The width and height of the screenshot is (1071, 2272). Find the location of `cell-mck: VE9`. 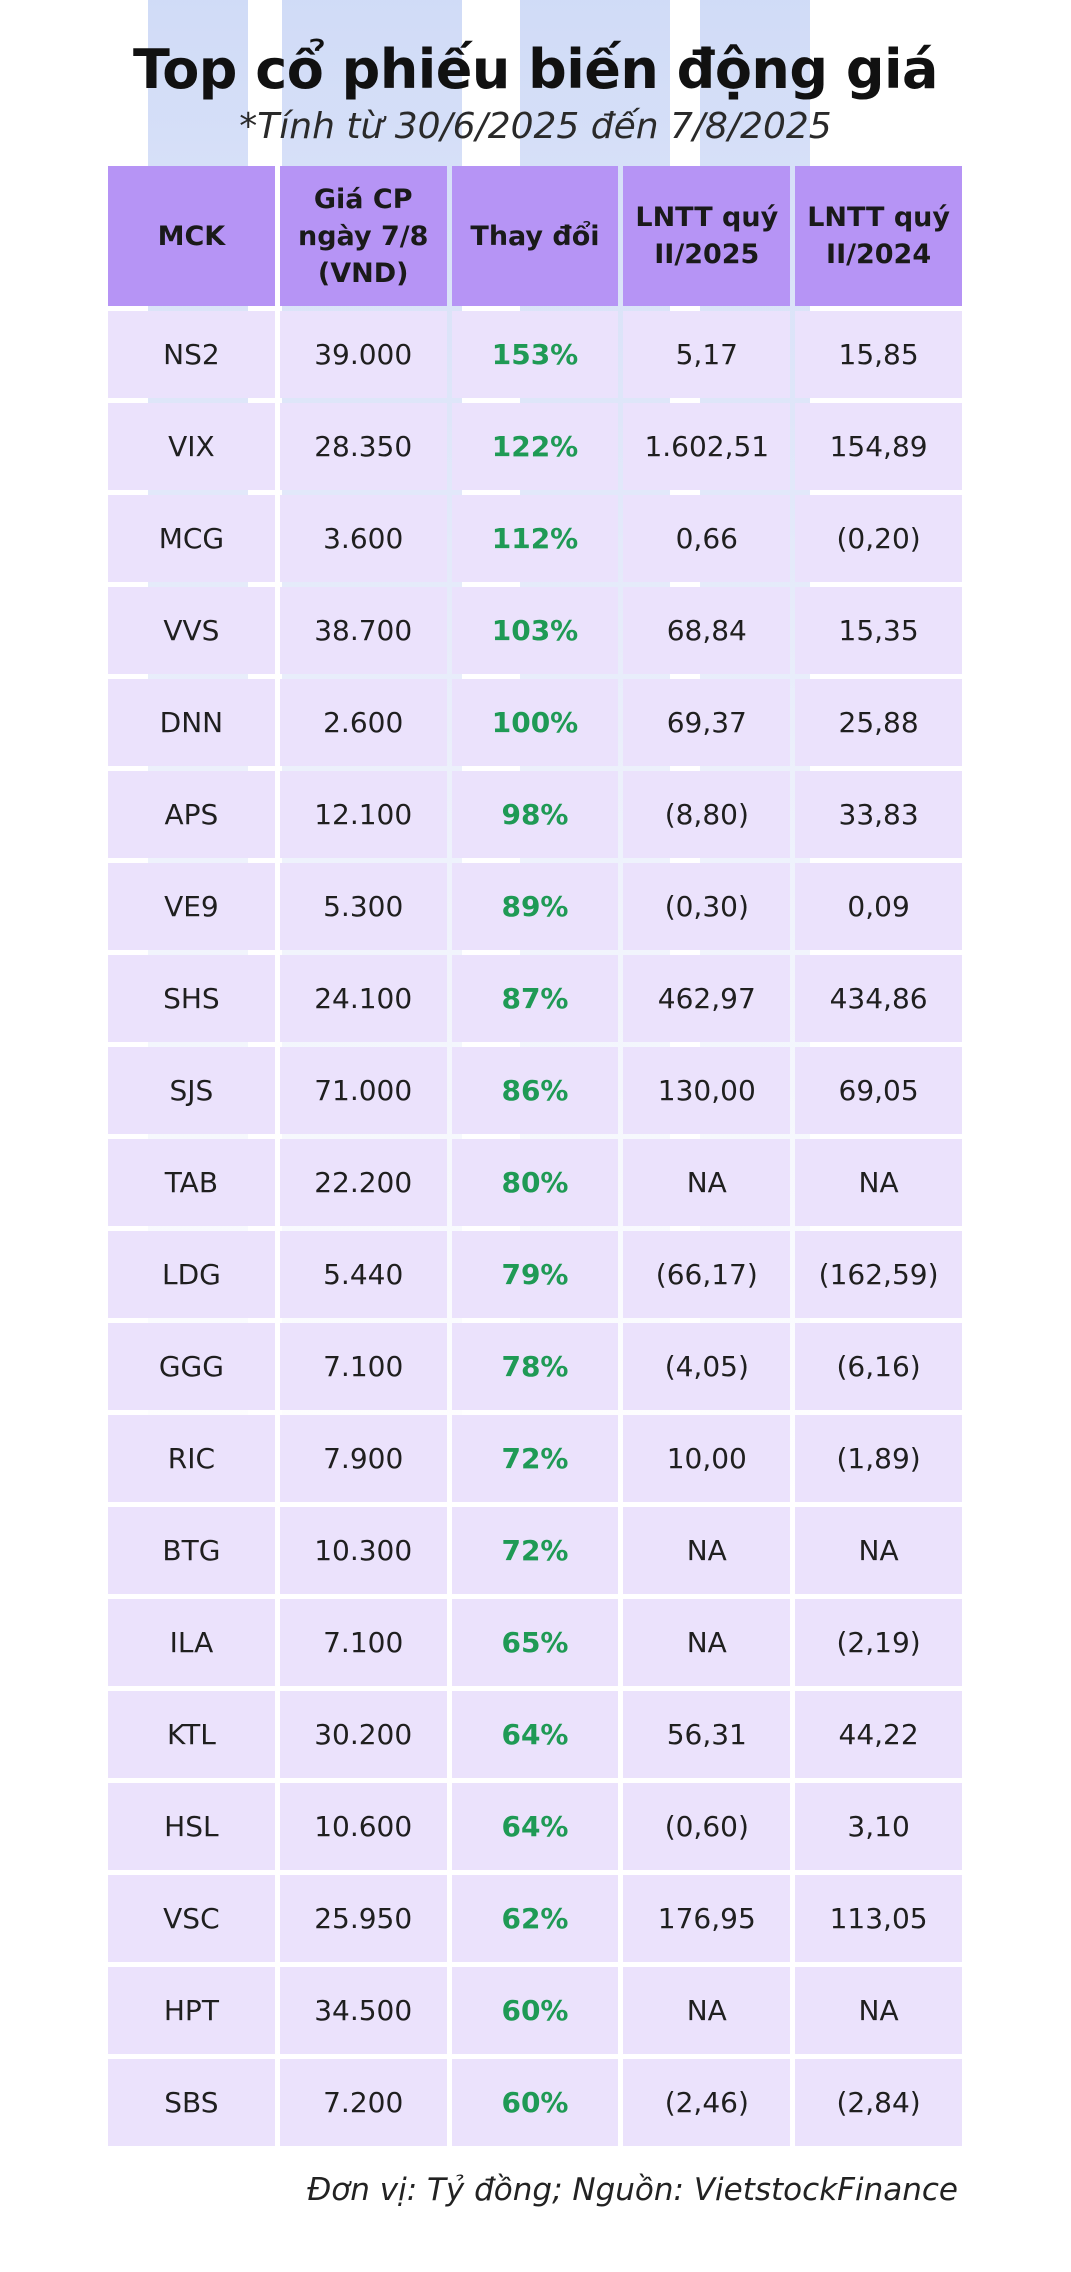

cell-mck: VE9 is located at coordinates (191, 906).